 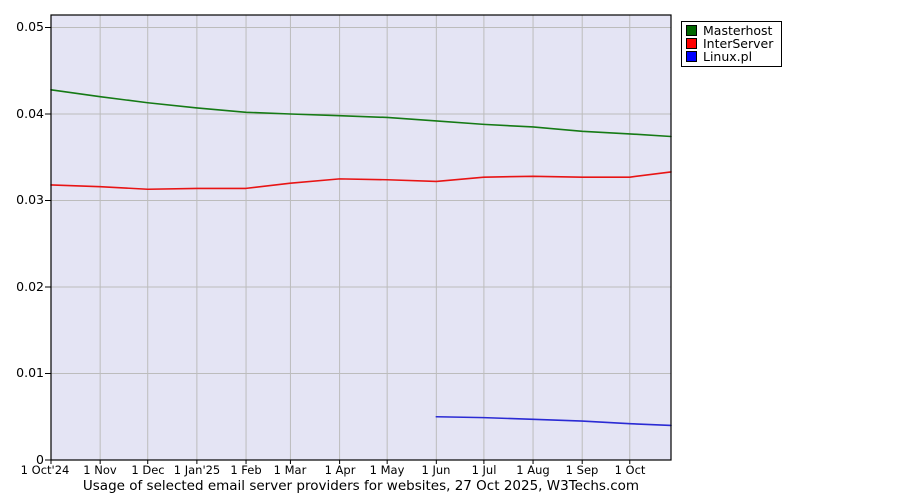 I want to click on y-tick-label: 0.03, so click(x=30, y=199).